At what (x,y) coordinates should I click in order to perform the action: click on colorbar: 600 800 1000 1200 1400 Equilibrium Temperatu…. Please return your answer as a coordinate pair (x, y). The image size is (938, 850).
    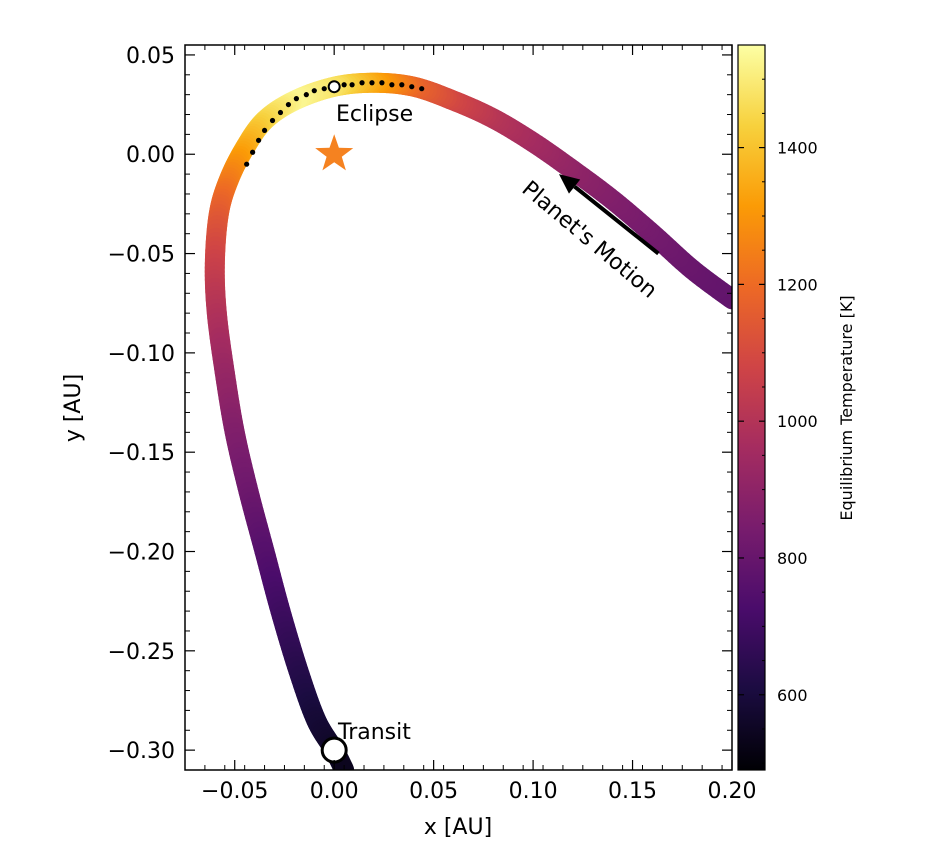
    Looking at the image, I should click on (796, 407).